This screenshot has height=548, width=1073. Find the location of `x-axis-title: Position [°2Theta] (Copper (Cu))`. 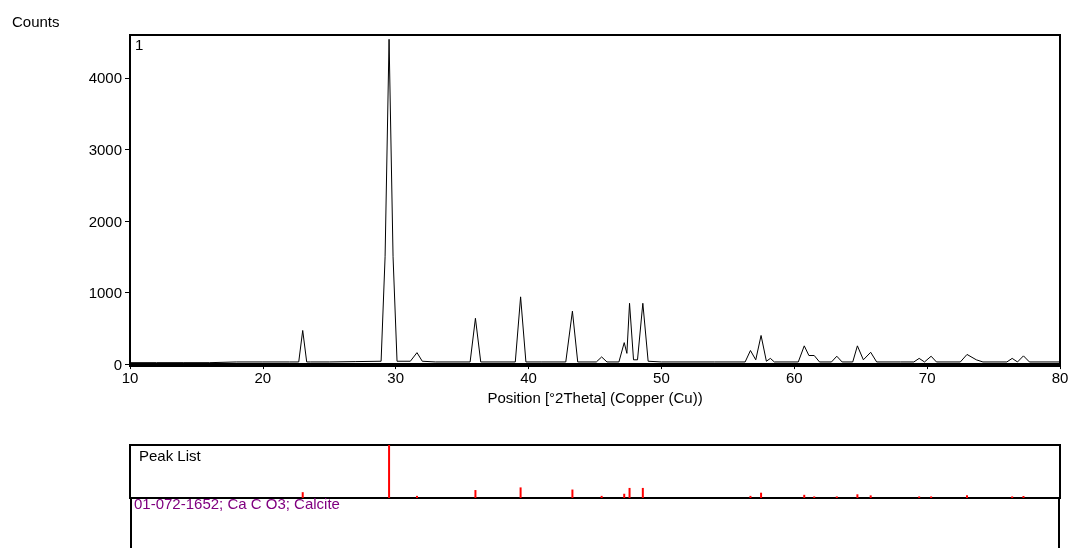

x-axis-title: Position [°2Theta] (Copper (Cu)) is located at coordinates (595, 397).